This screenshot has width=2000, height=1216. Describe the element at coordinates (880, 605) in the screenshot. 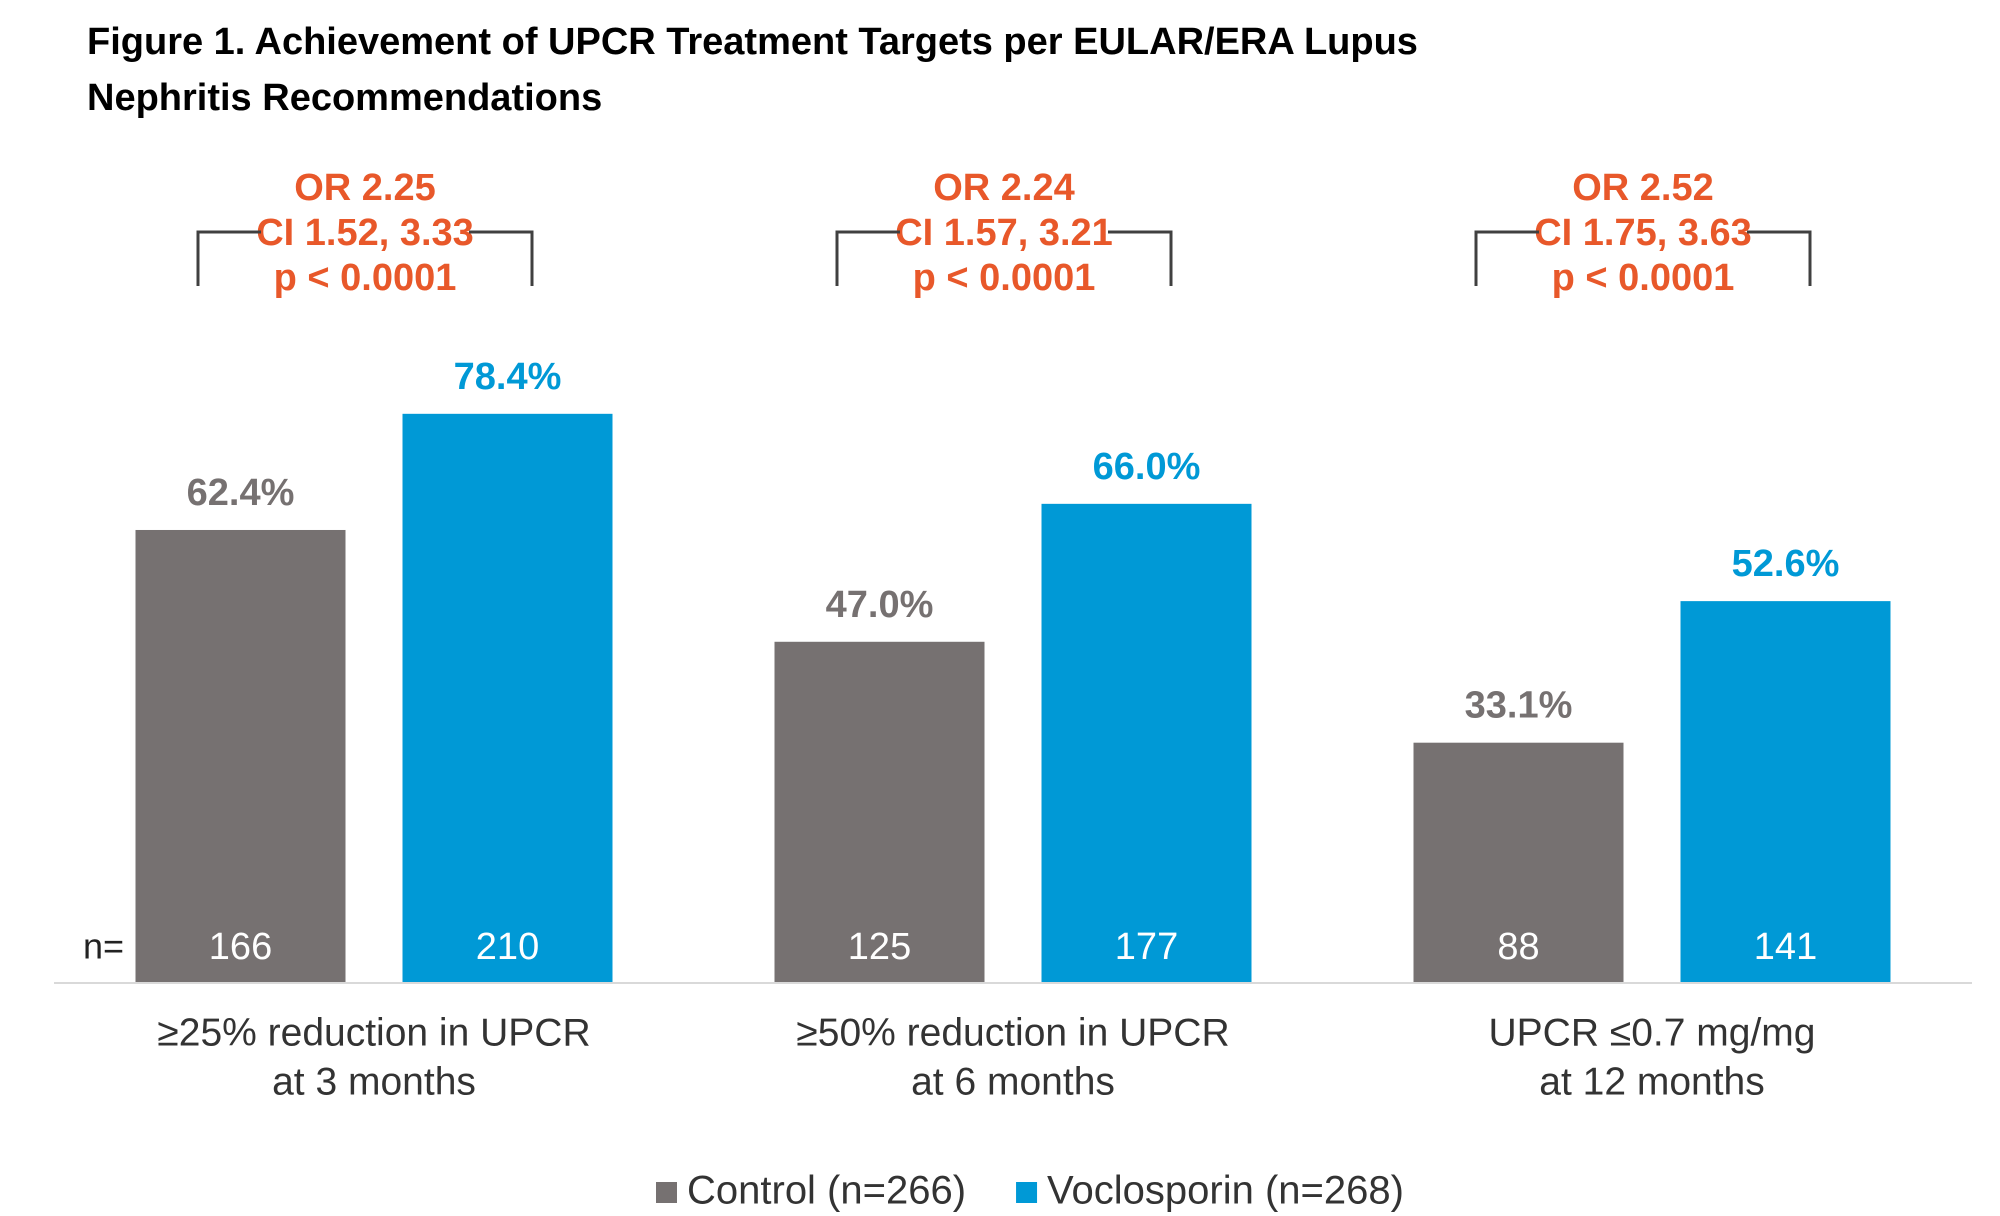

I see `value-label: 47.0%` at that location.